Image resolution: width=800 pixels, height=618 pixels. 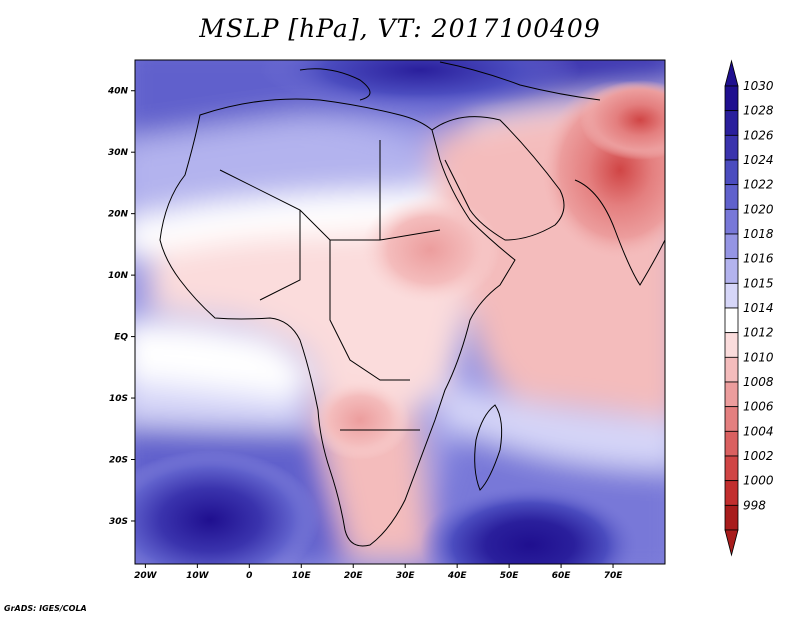 What do you see at coordinates (758, 185) in the screenshot?
I see `colorbar-label: 1022` at bounding box center [758, 185].